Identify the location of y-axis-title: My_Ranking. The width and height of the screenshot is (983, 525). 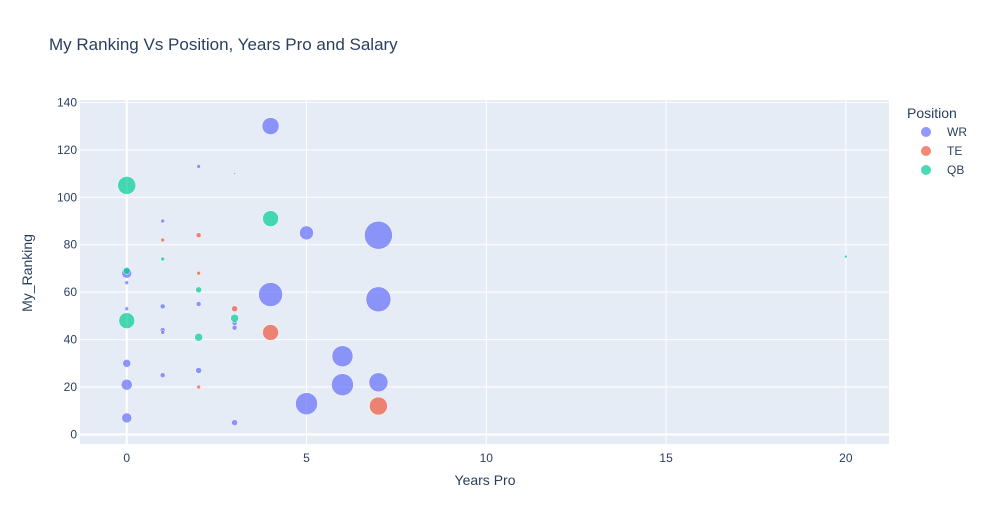
(27, 273).